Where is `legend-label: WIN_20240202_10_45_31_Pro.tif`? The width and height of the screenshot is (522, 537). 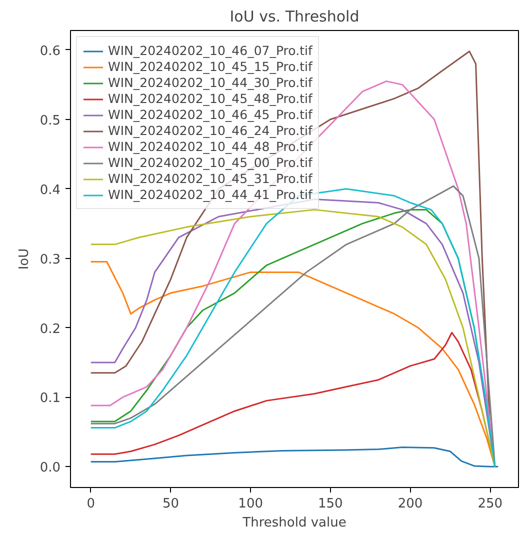
legend-label: WIN_20240202_10_45_31_Pro.tif is located at coordinates (210, 178).